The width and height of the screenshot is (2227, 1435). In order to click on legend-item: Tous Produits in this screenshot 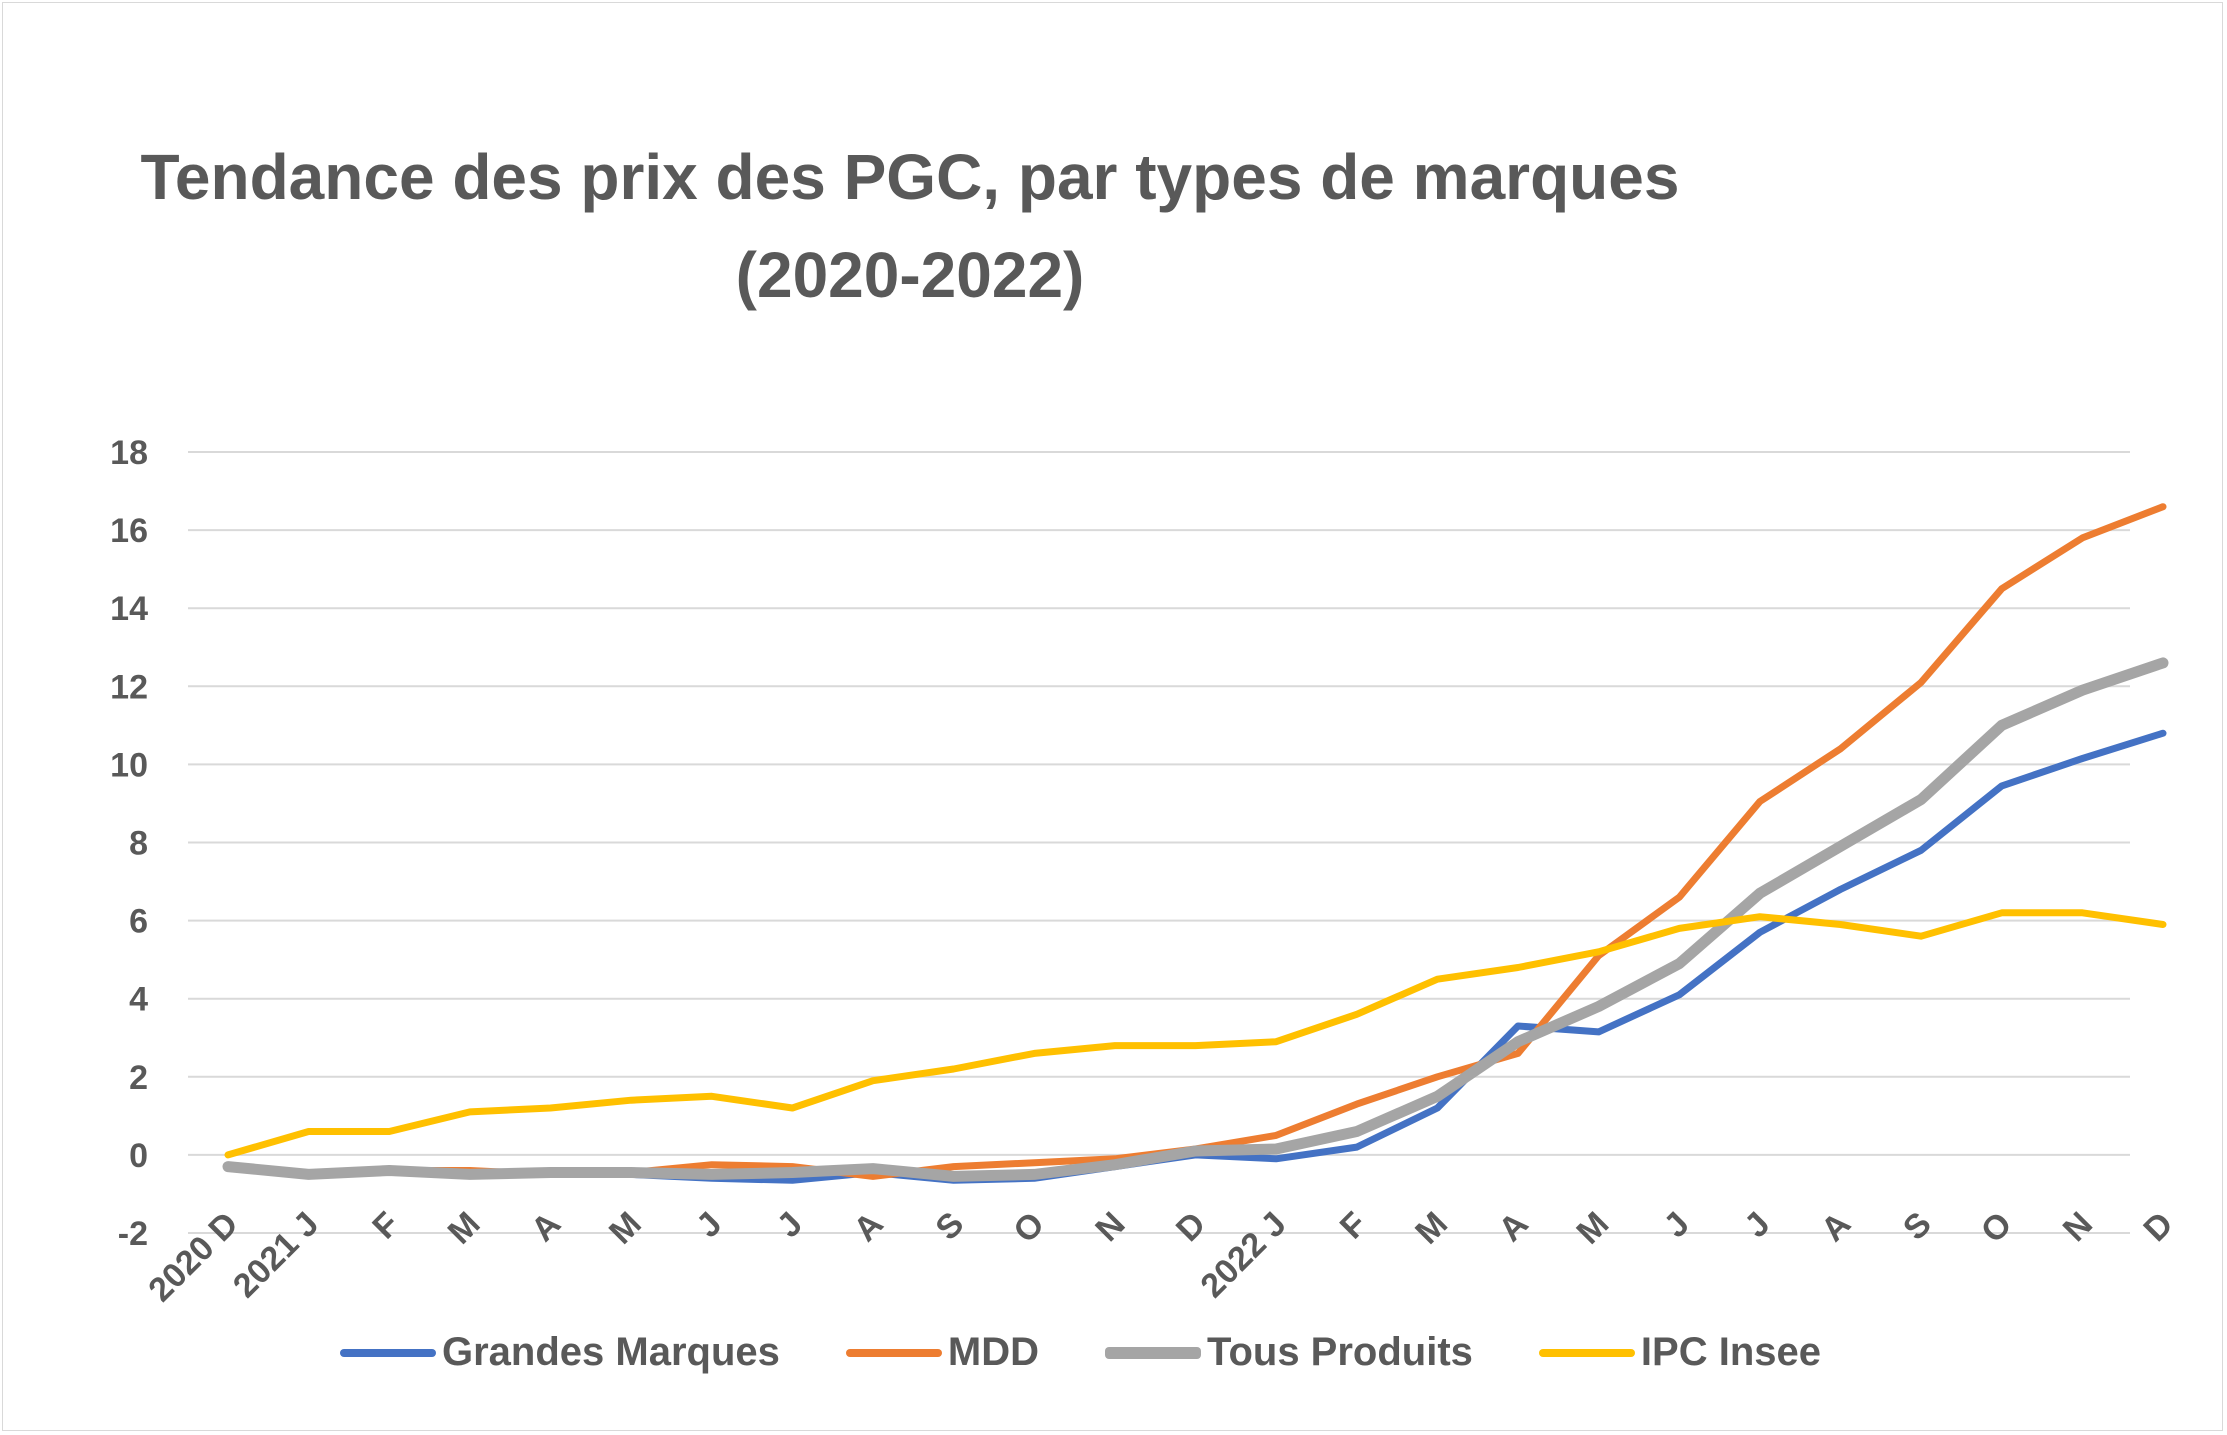, I will do `click(1288, 1352)`.